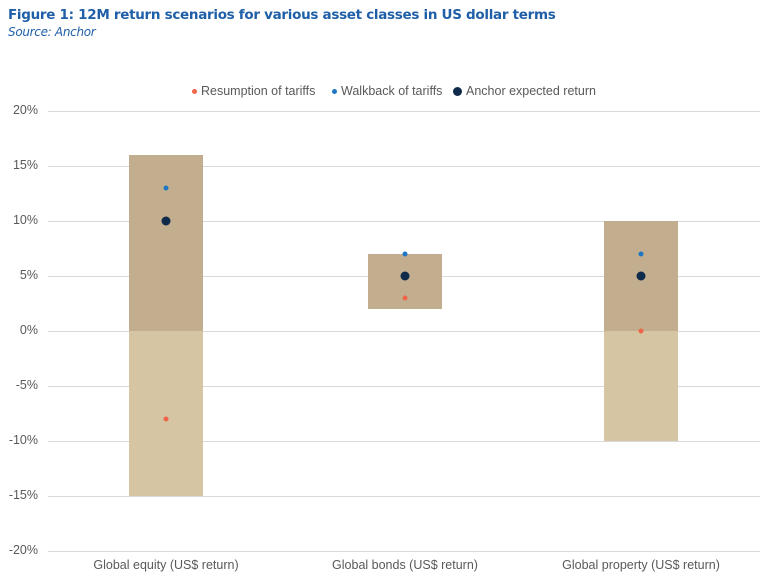 Image resolution: width=768 pixels, height=584 pixels. I want to click on chart-source: Source: Anchor, so click(52, 32).